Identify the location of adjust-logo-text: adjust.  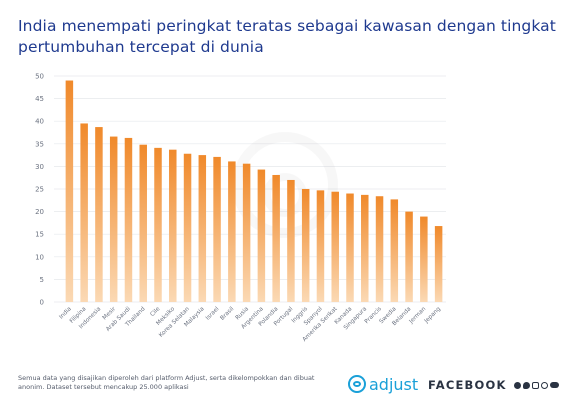
(394, 384).